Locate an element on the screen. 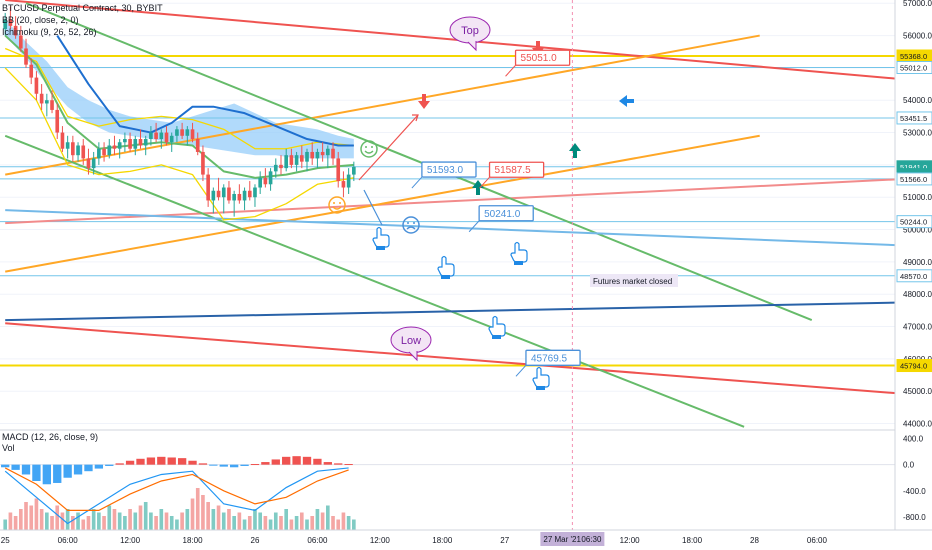 The height and width of the screenshot is (550, 932). price-badge-label: 53451.5 is located at coordinates (913, 118).